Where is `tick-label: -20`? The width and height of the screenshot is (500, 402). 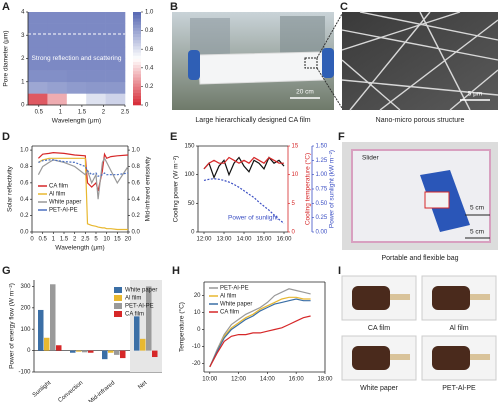 tick-label: -20 is located at coordinates (196, 364).